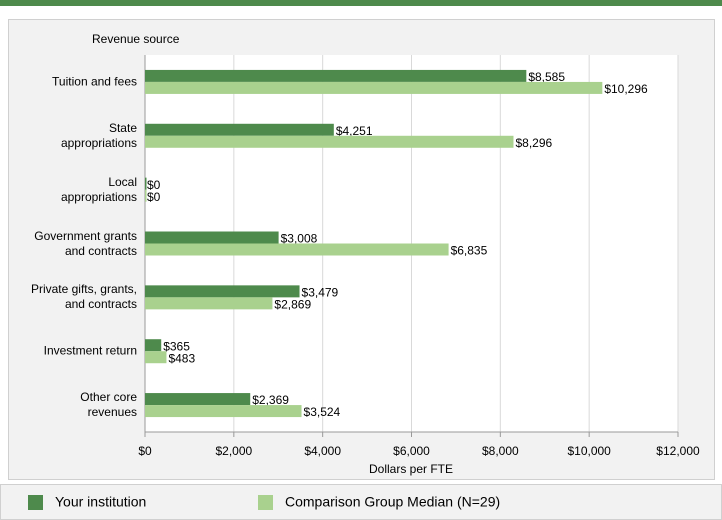  Describe the element at coordinates (546, 77) in the screenshot. I see `value-label: $8,585` at that location.